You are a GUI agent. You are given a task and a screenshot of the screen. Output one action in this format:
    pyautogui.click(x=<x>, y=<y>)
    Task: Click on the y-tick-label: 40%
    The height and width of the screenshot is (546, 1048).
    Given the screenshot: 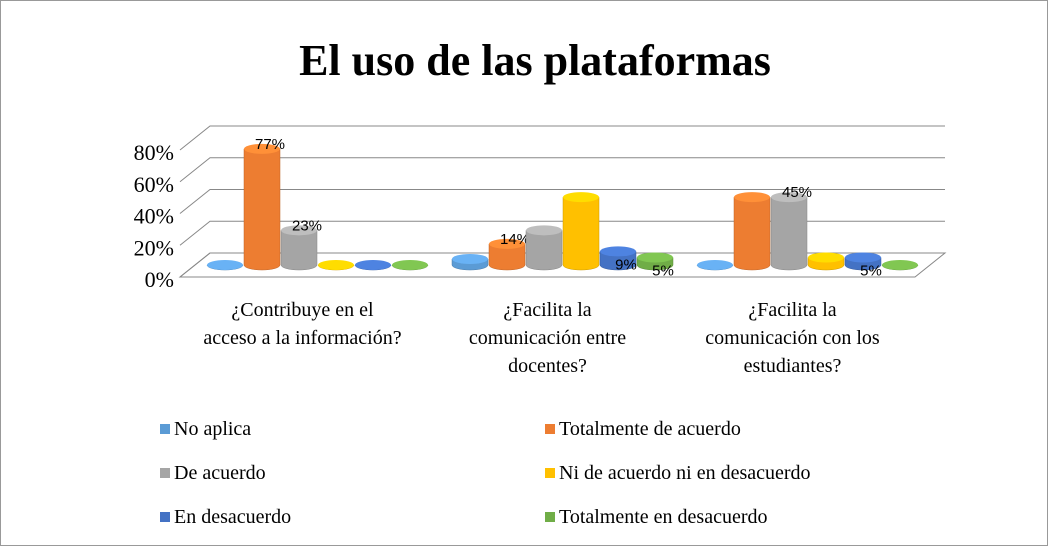 What is the action you would take?
    pyautogui.click(x=154, y=216)
    